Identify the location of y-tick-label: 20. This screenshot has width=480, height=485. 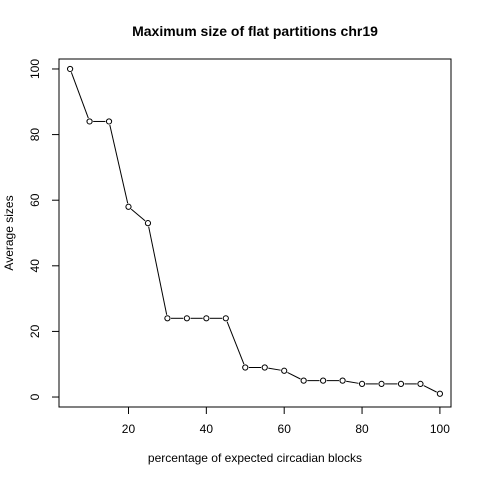
(35, 331).